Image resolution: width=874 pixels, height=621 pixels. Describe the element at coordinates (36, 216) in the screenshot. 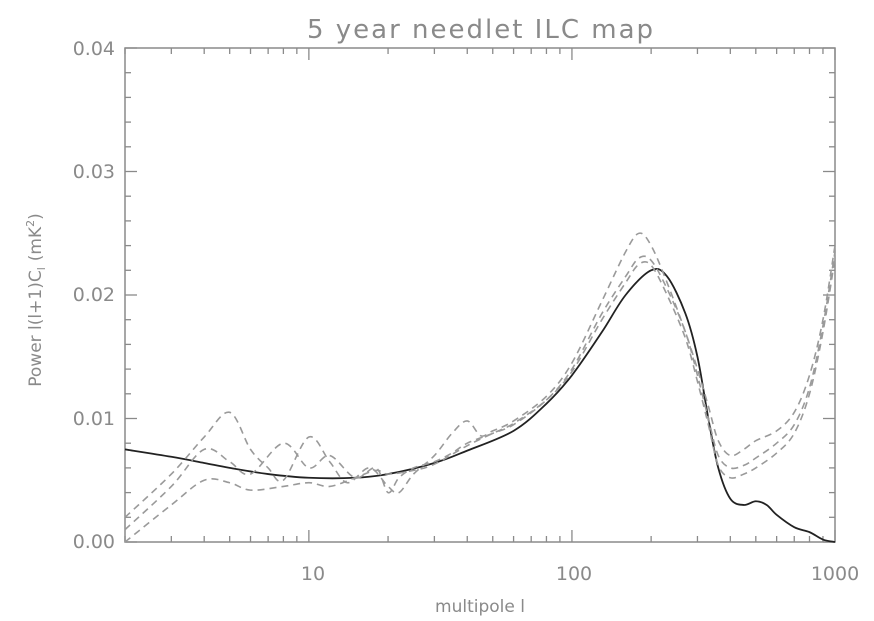

I see `y-axis-label-unit-close: )` at that location.